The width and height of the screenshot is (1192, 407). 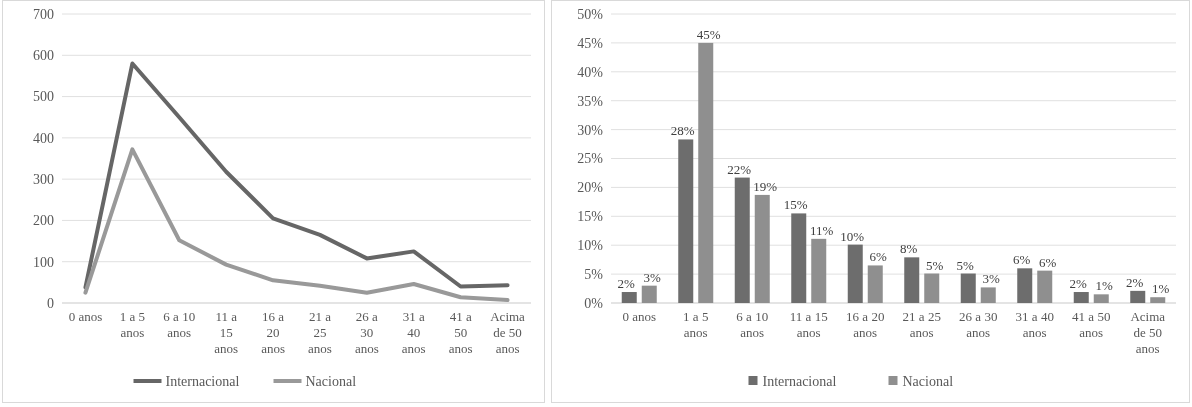 I want to click on data-label: 8%, so click(x=909, y=249).